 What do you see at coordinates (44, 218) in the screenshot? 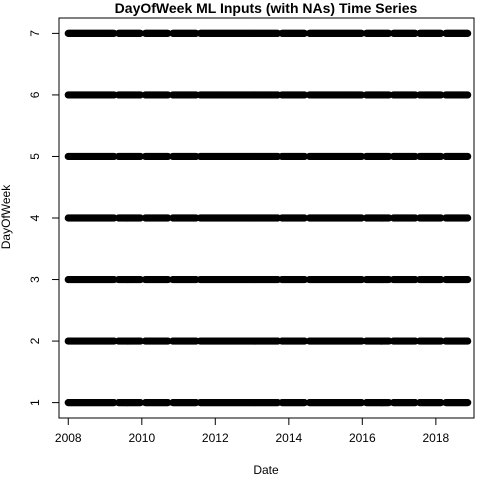
I see `y-axis: 1 2 3 4 5 6 7` at bounding box center [44, 218].